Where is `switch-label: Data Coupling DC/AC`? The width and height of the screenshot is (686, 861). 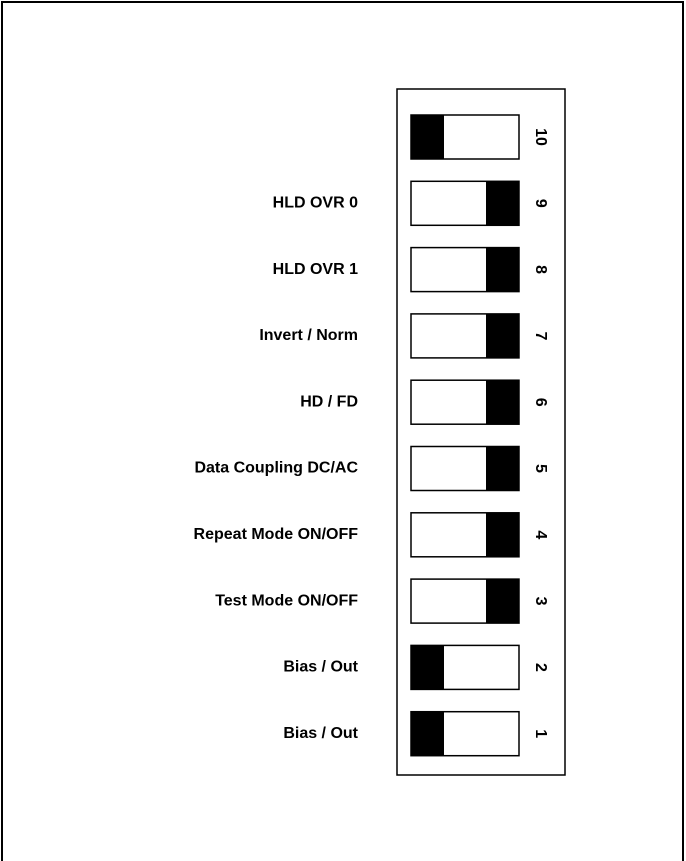 switch-label: Data Coupling DC/AC is located at coordinates (276, 468).